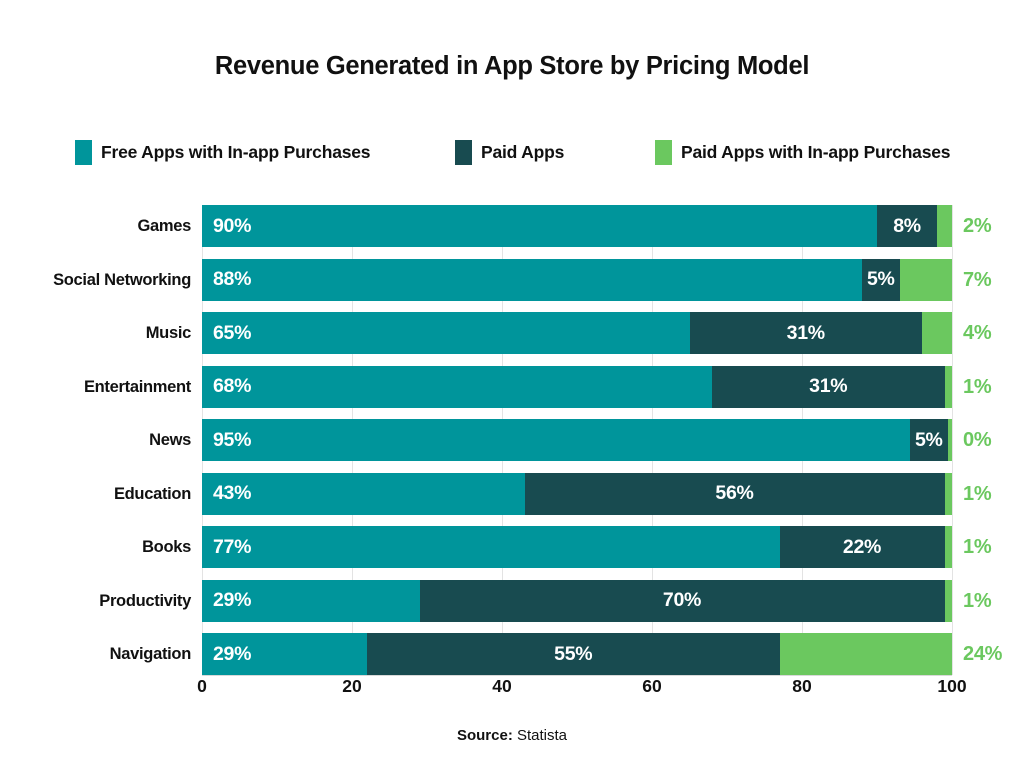 This screenshot has height=768, width=1024. I want to click on x-axis-tick-label: 0, so click(202, 686).